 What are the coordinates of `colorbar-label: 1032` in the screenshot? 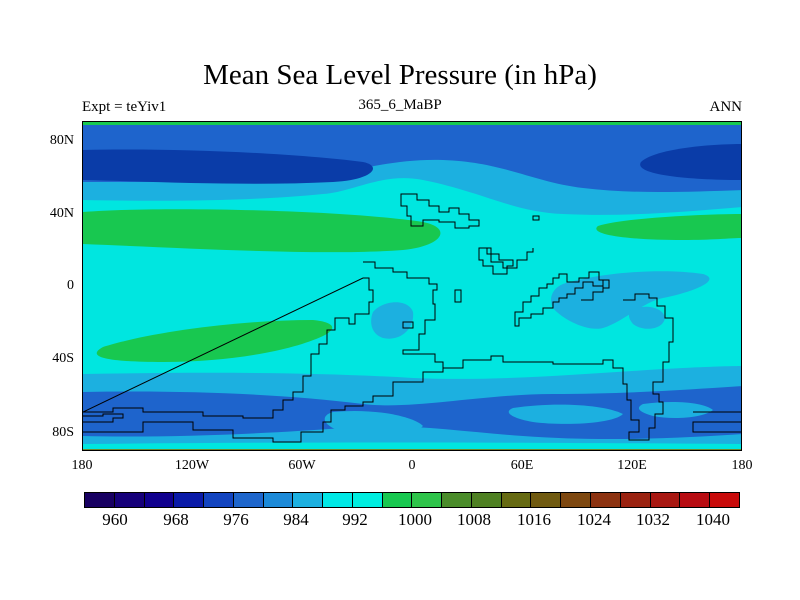 It's located at (653, 519).